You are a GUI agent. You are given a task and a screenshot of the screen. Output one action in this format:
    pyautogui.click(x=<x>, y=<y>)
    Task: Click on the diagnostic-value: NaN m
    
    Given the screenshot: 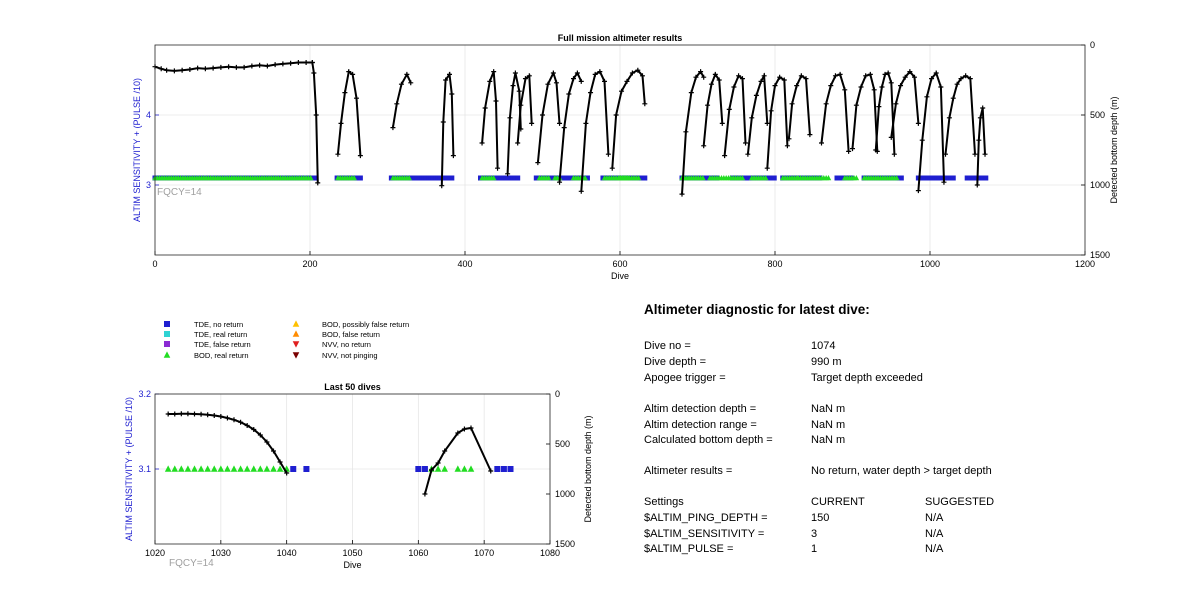 What is the action you would take?
    pyautogui.click(x=828, y=440)
    